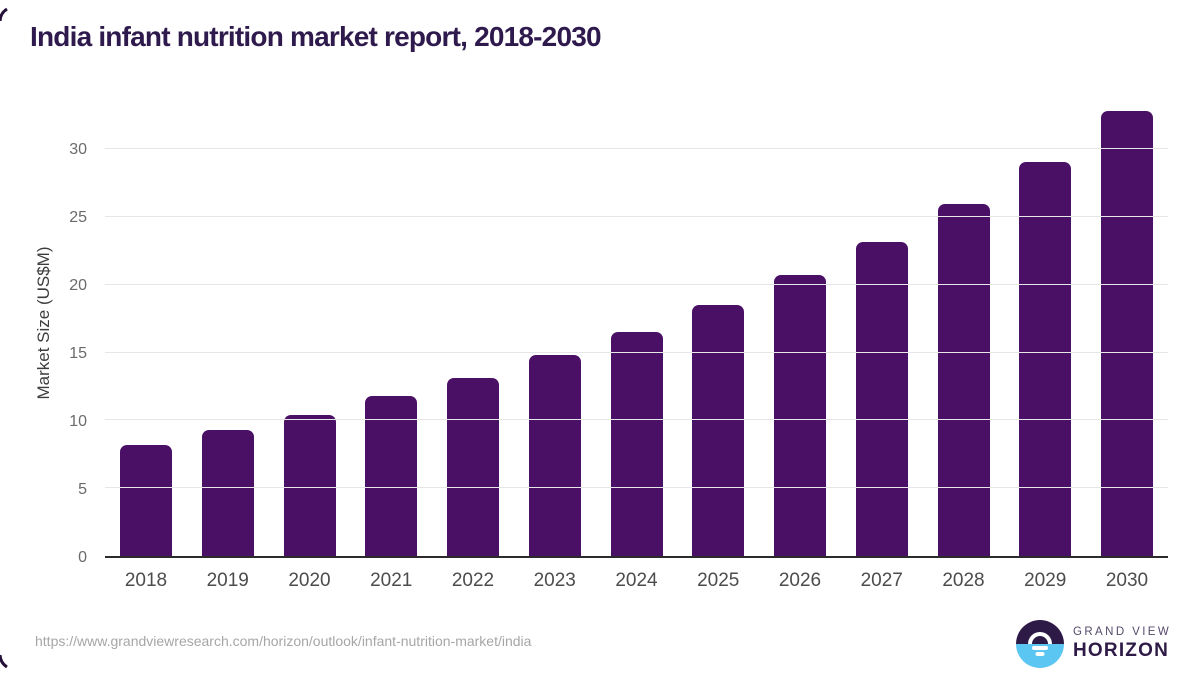  Describe the element at coordinates (1121, 650) in the screenshot. I see `logo-text-horizon: HORIZON` at that location.